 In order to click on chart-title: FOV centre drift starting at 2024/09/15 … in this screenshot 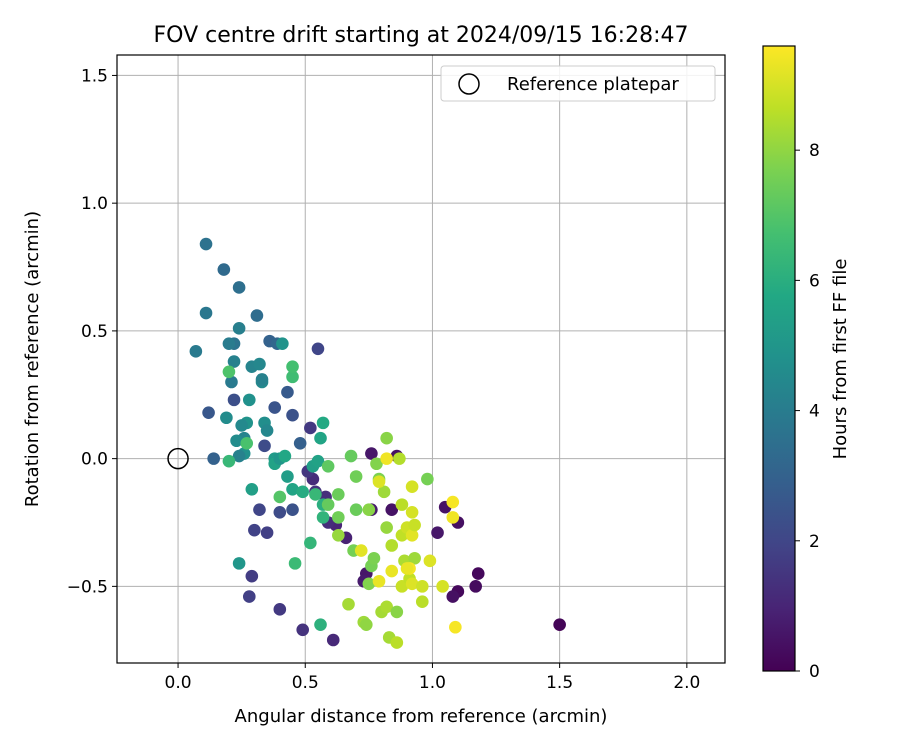, I will do `click(421, 35)`.